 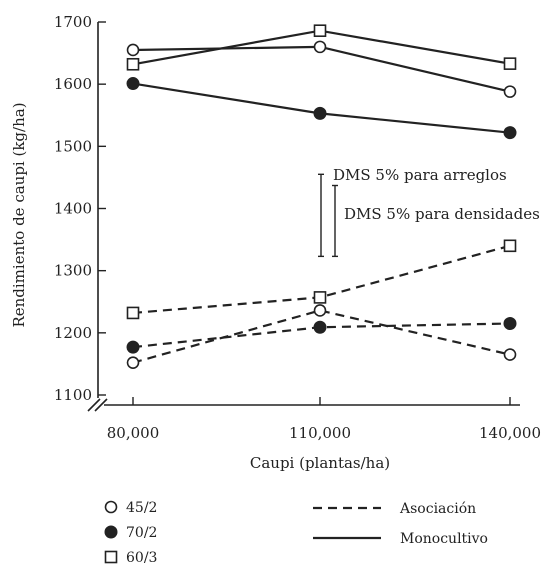 I want to click on legend-item-asociacion: Asociación, so click(x=394, y=509).